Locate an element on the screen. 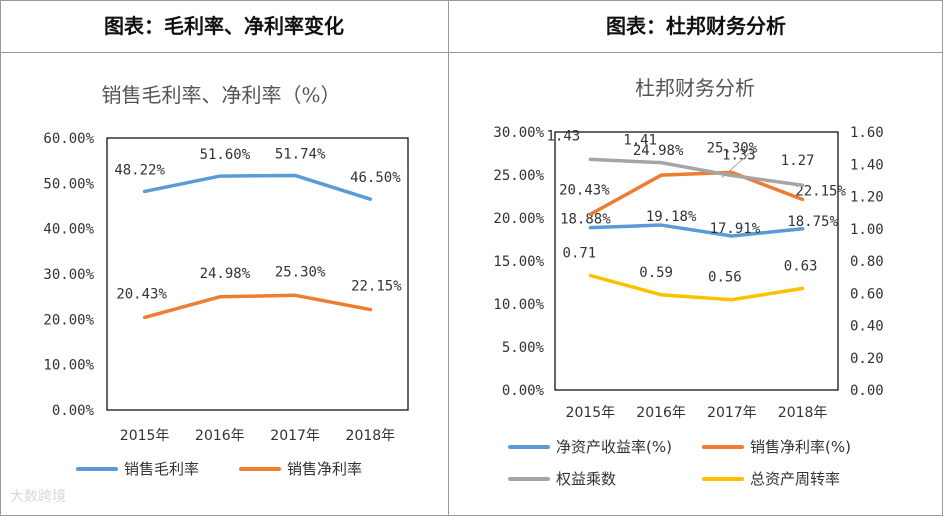 The width and height of the screenshot is (943, 516). right-panel-header: 图表：杜邦财务分析 is located at coordinates (696, 26).